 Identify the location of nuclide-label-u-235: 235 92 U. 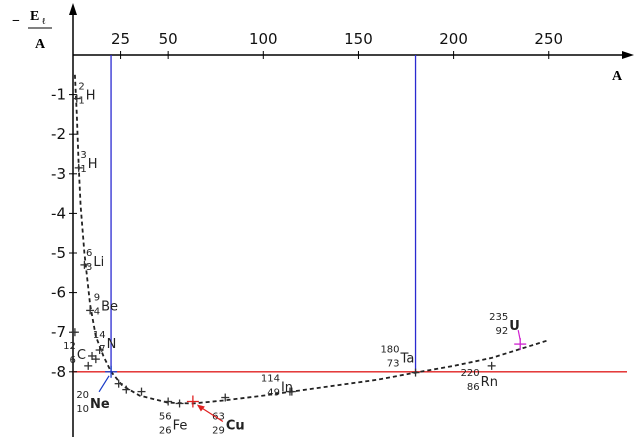
(504, 324).